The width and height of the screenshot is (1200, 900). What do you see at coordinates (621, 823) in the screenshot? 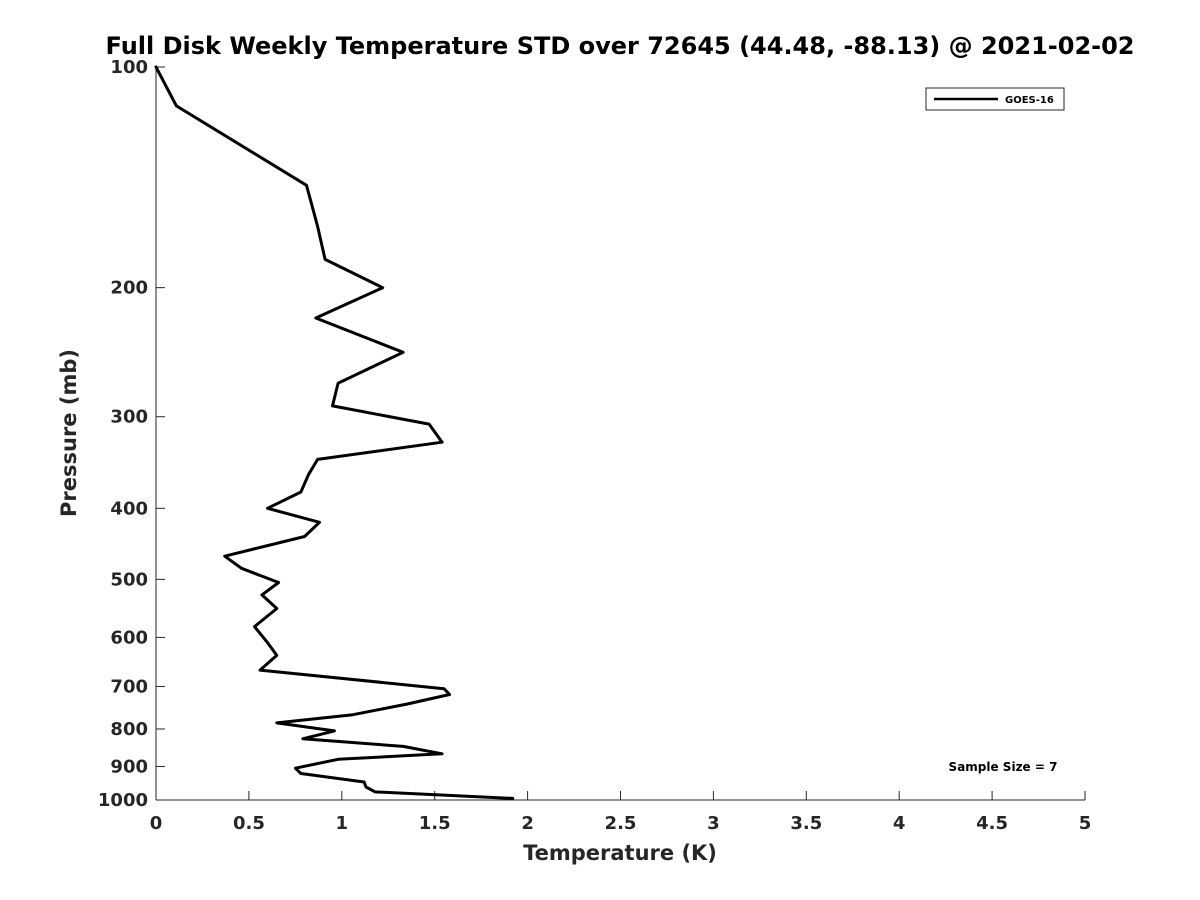
I see `x-tick-label: 2.5` at bounding box center [621, 823].